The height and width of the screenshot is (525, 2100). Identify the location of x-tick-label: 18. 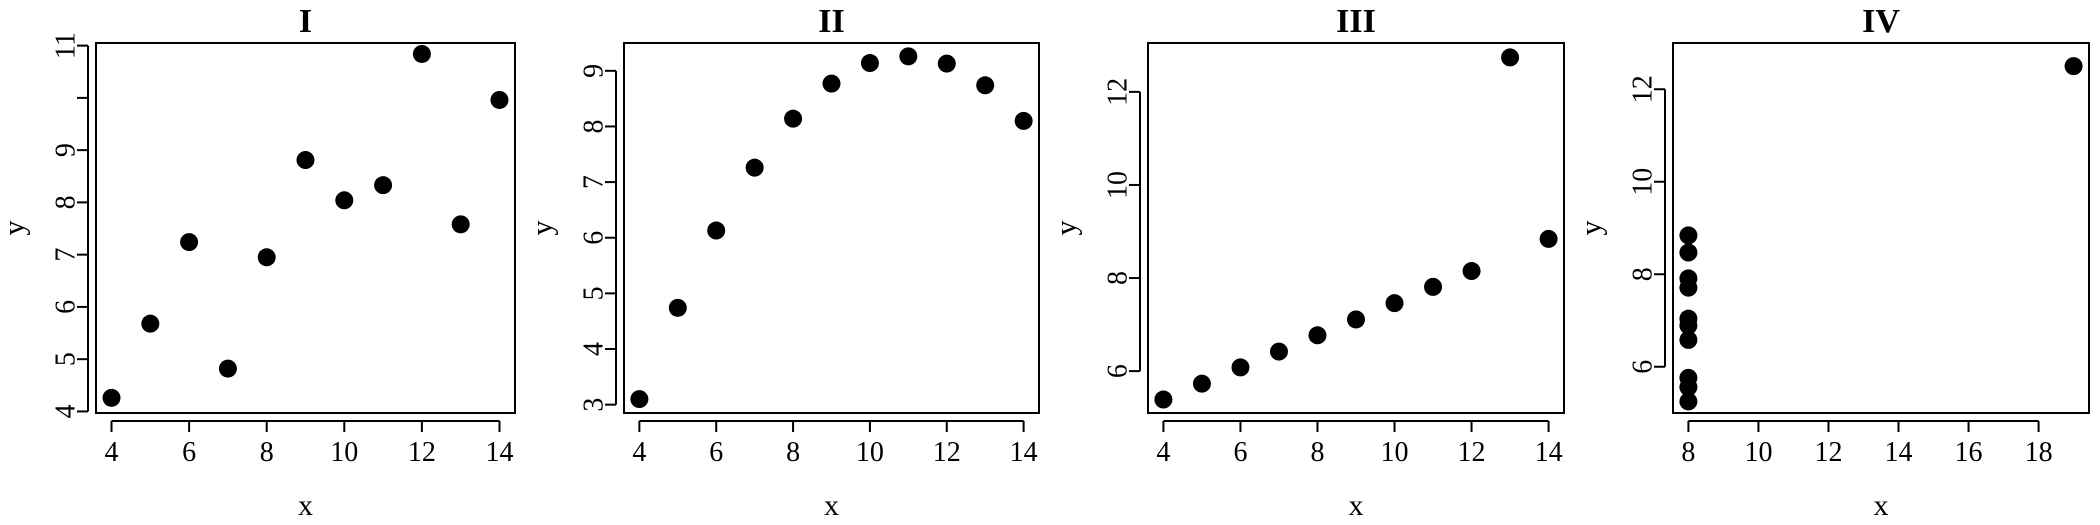
(2039, 452).